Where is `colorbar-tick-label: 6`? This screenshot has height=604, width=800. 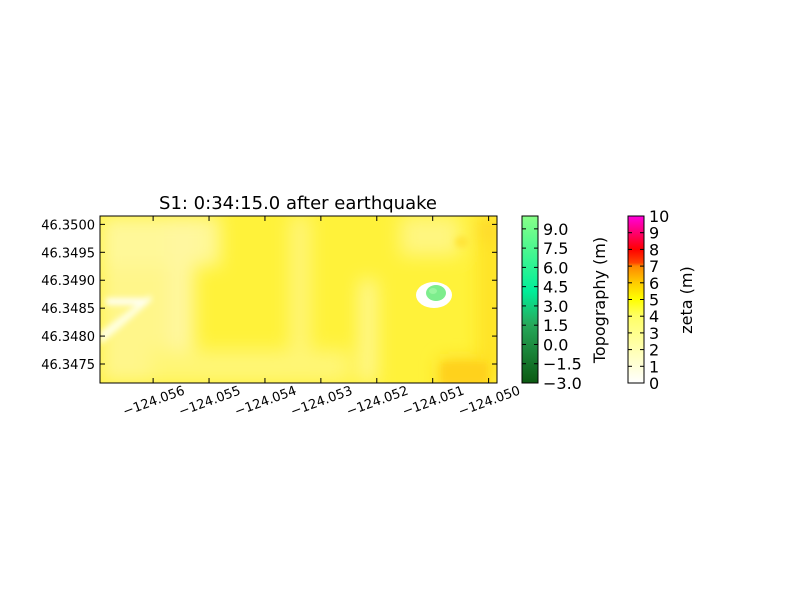 colorbar-tick-label: 6 is located at coordinates (654, 283).